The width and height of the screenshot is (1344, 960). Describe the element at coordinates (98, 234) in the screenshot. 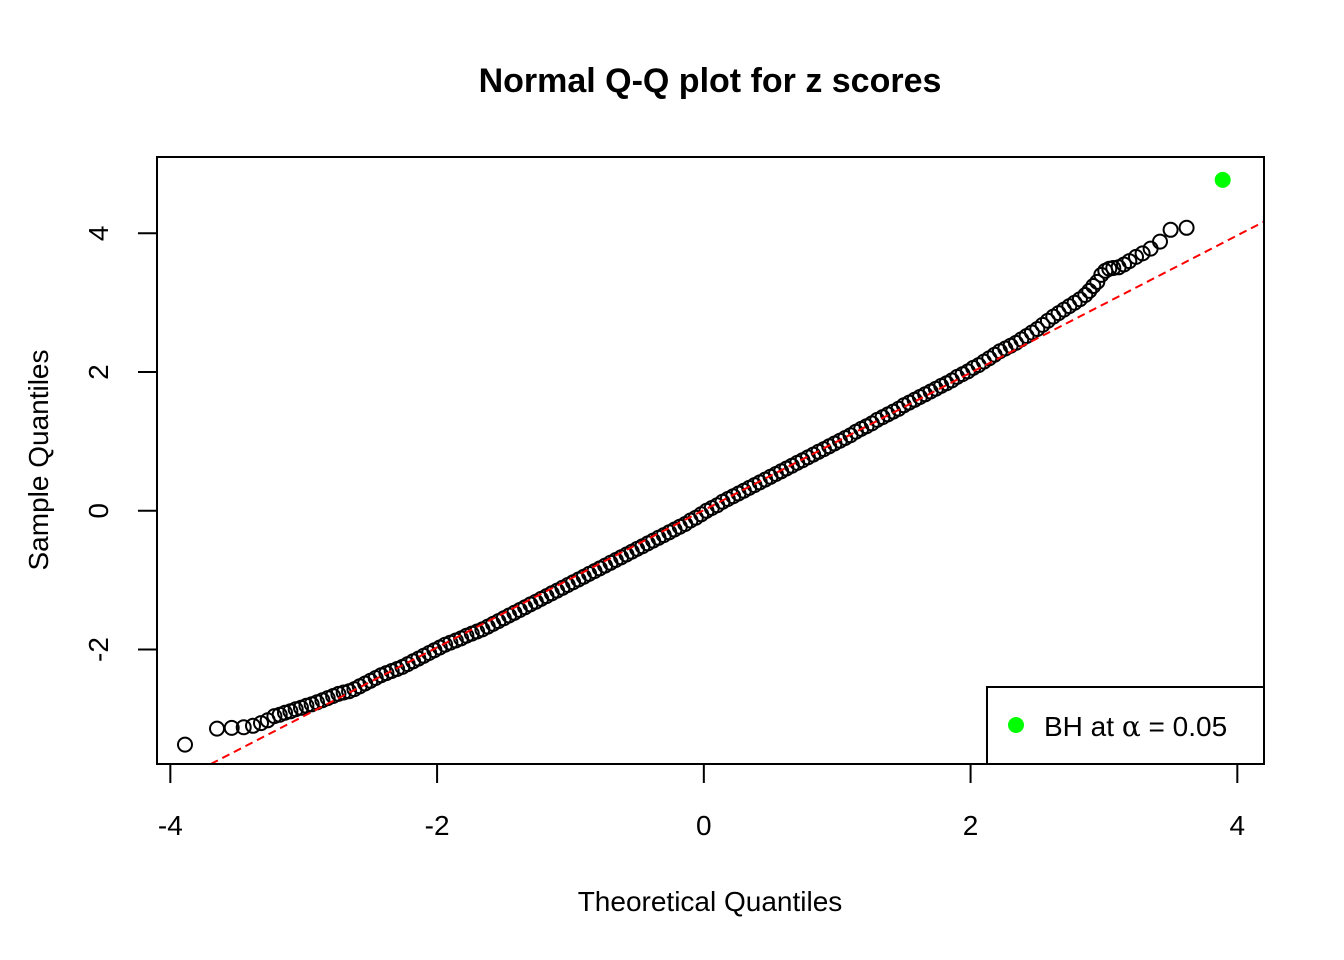

I see `y-tick-label: 4` at that location.